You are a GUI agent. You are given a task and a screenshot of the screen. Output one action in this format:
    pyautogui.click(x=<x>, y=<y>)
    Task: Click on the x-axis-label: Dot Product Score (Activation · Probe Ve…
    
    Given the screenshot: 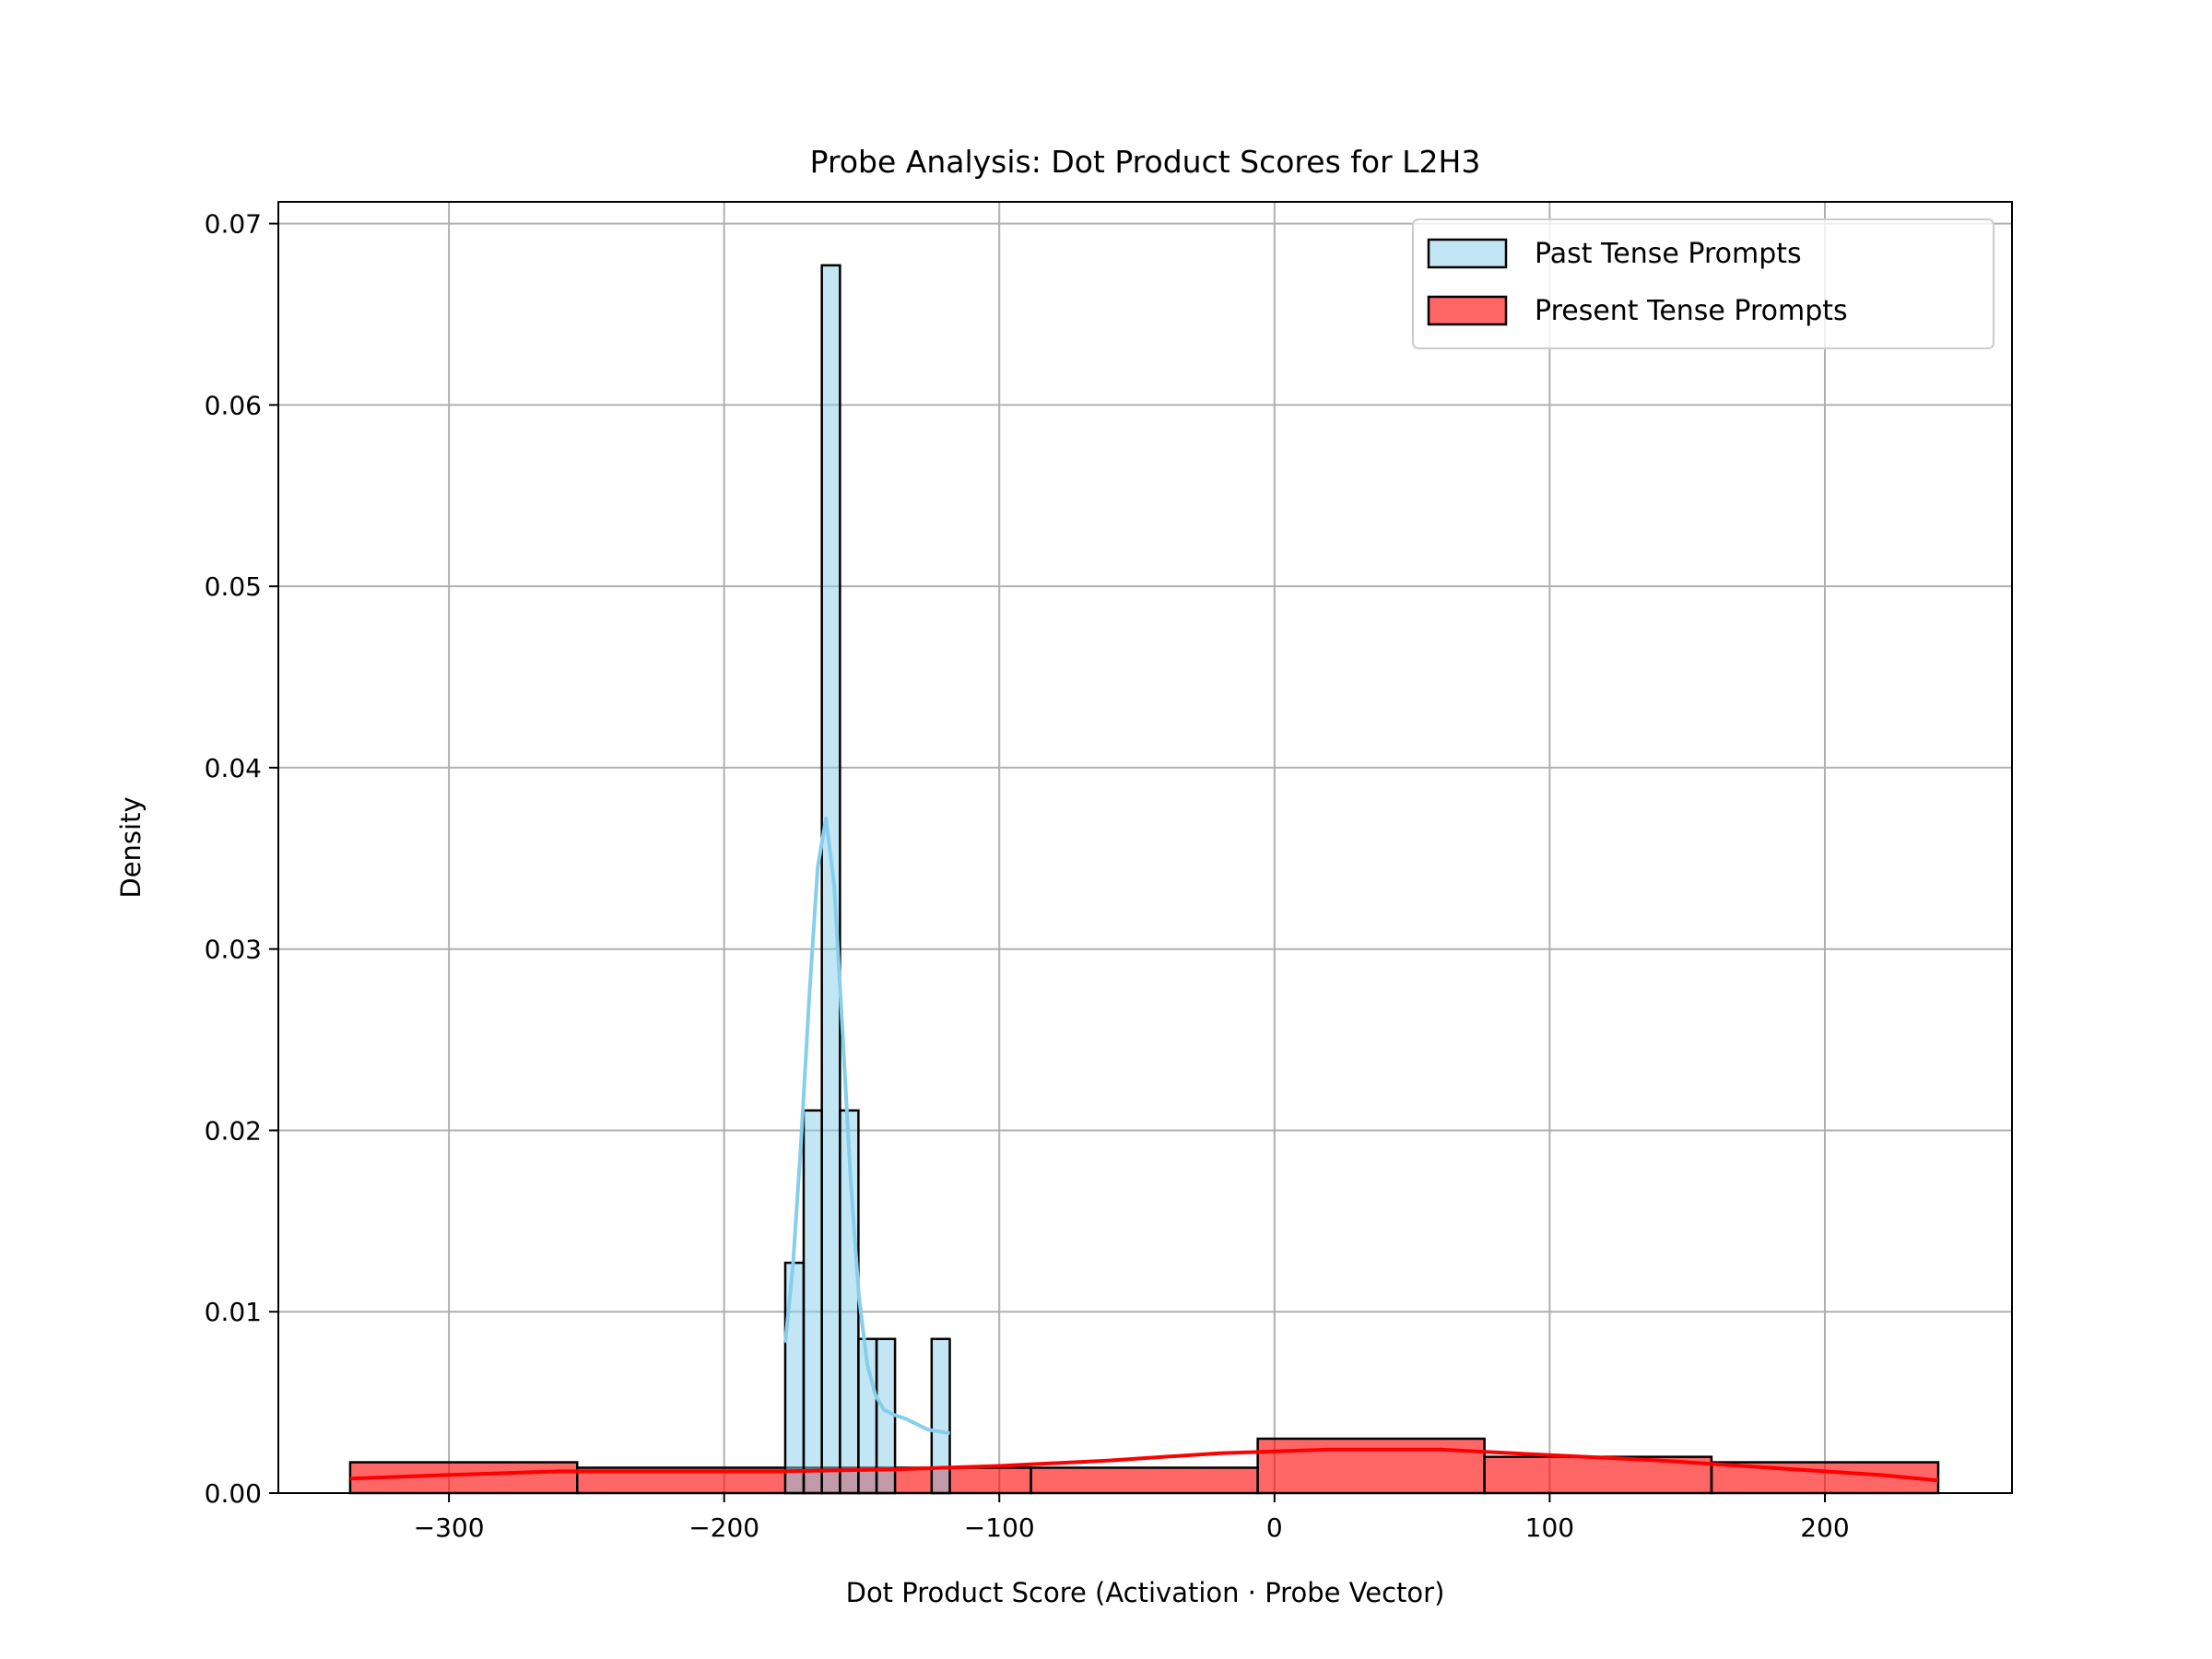 What is the action you would take?
    pyautogui.click(x=1145, y=1592)
    